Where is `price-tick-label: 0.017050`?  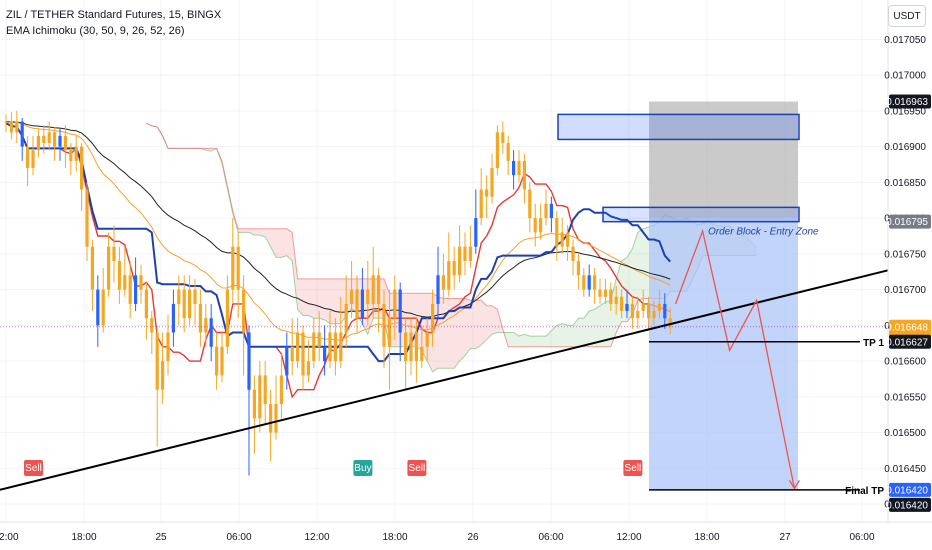 price-tick-label: 0.017050 is located at coordinates (905, 40).